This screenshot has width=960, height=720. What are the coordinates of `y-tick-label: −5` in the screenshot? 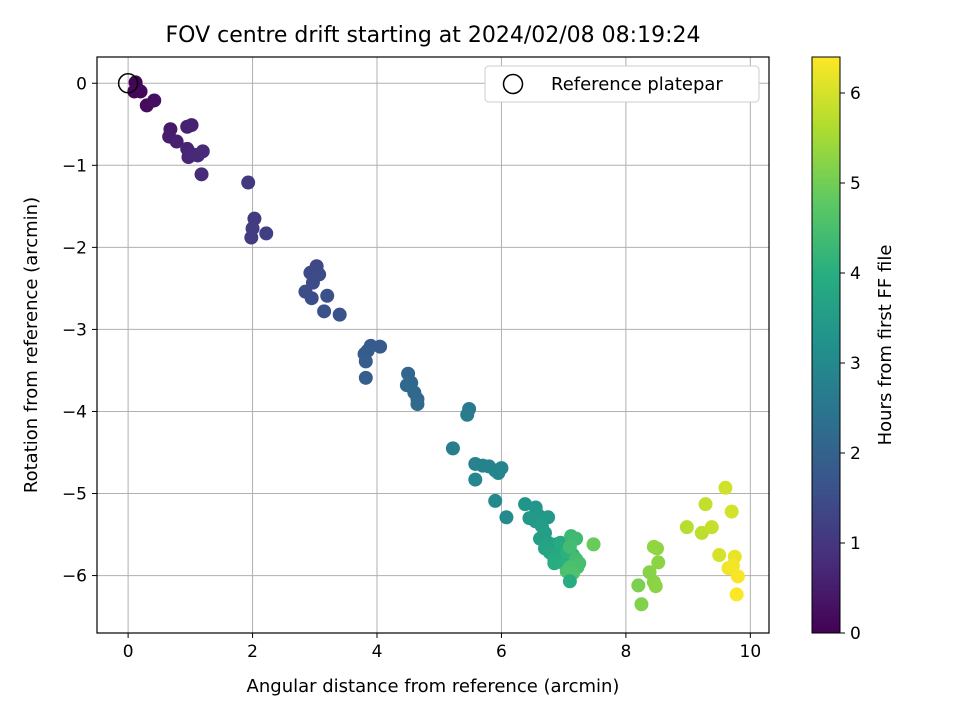 It's located at (74, 495).